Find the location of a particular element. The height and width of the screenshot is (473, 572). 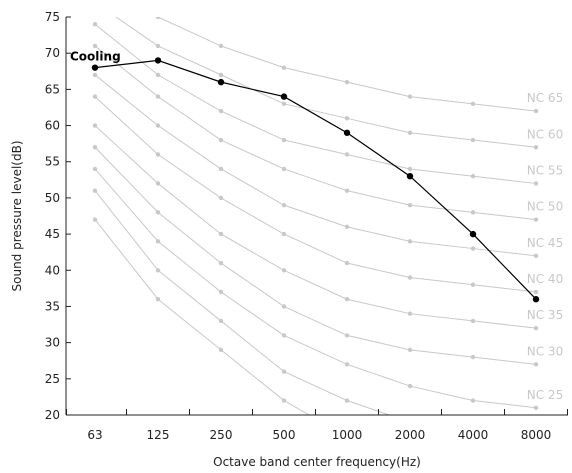

curve-label-nc-55: NC 55 is located at coordinates (545, 170).